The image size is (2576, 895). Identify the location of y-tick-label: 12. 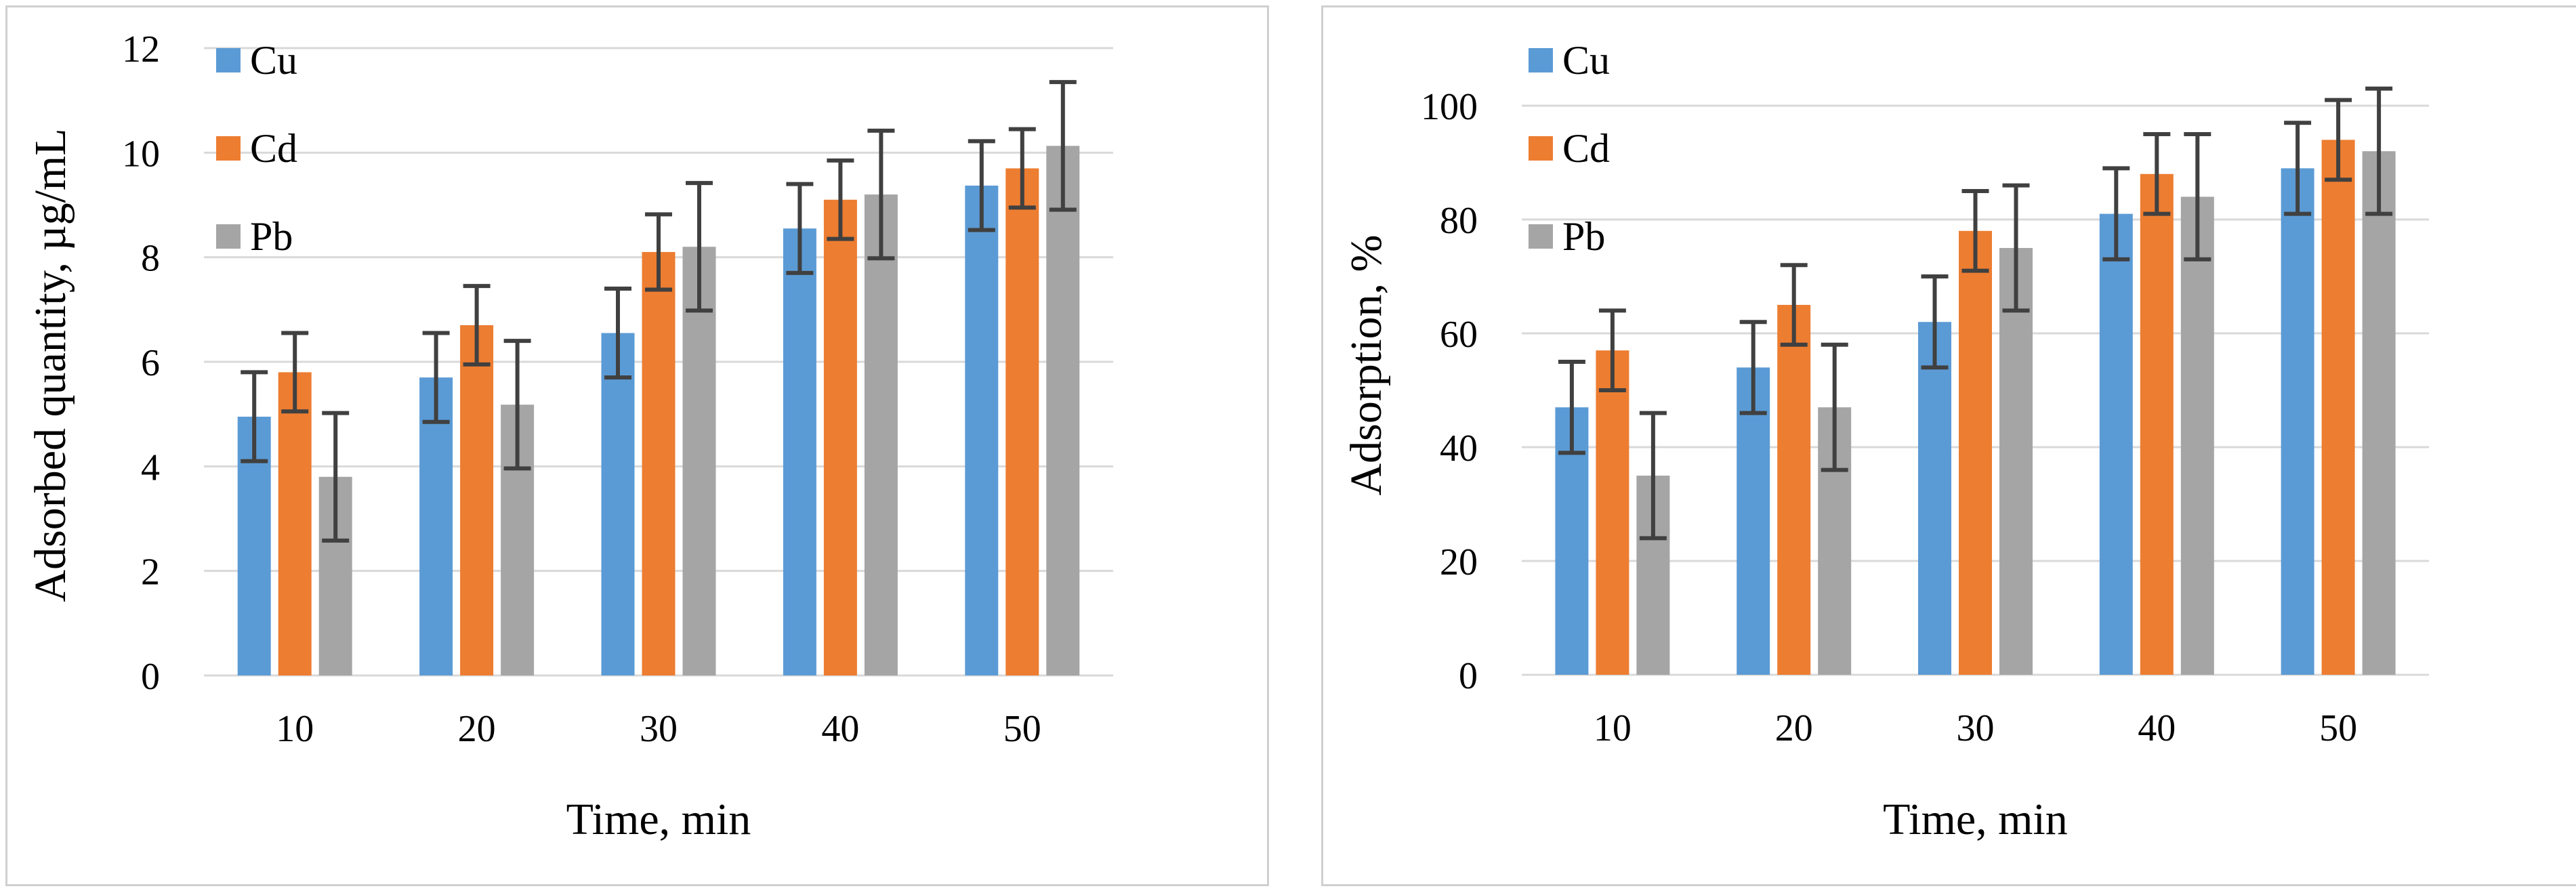
(141, 49).